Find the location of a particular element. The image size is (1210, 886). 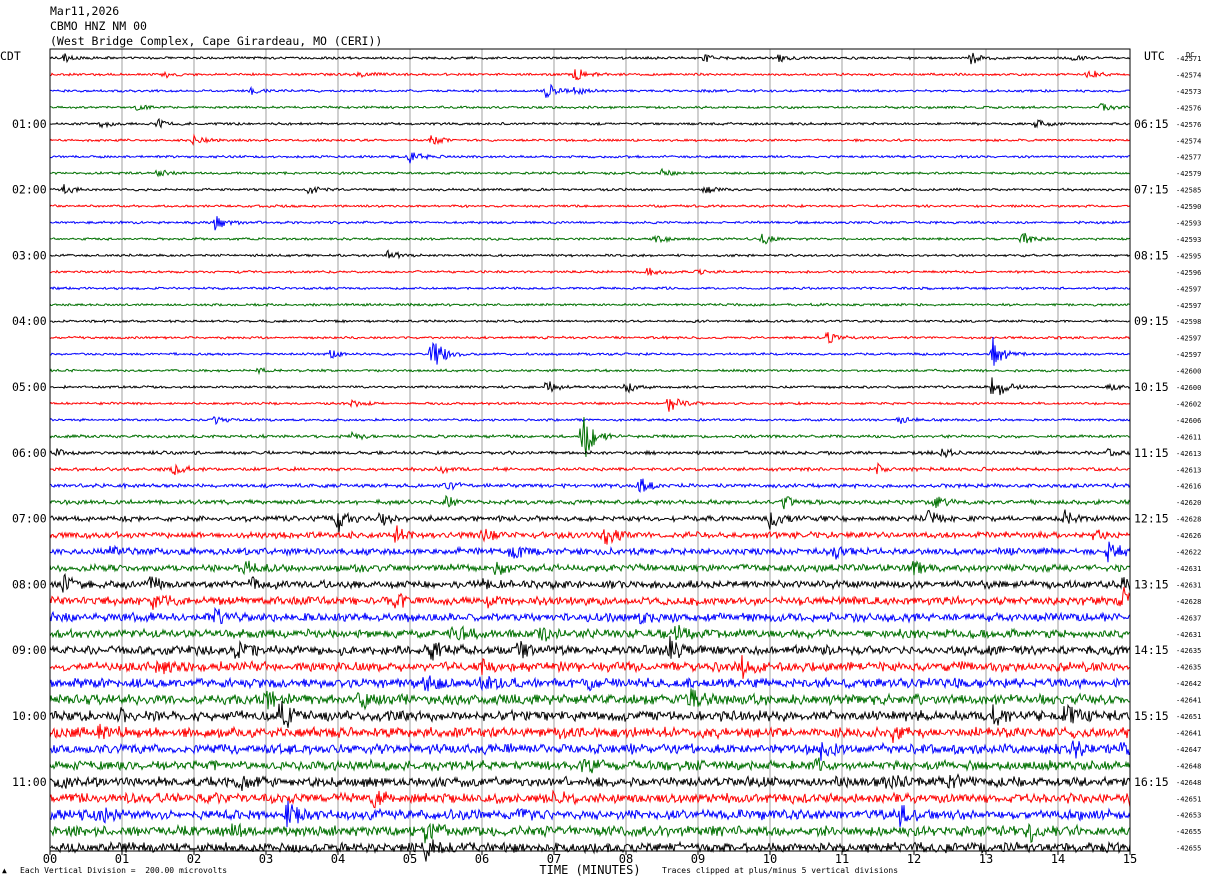

left-time-label: 09:00 is located at coordinates (29, 650).